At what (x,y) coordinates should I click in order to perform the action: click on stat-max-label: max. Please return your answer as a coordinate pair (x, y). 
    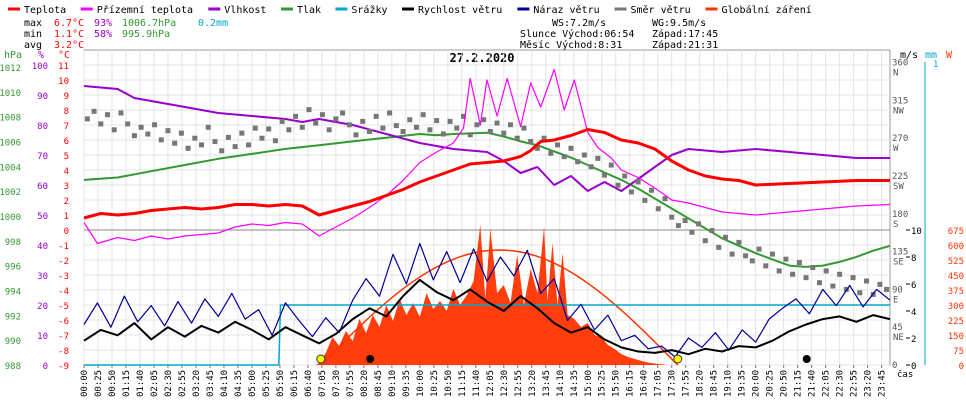
    Looking at the image, I should click on (33, 23).